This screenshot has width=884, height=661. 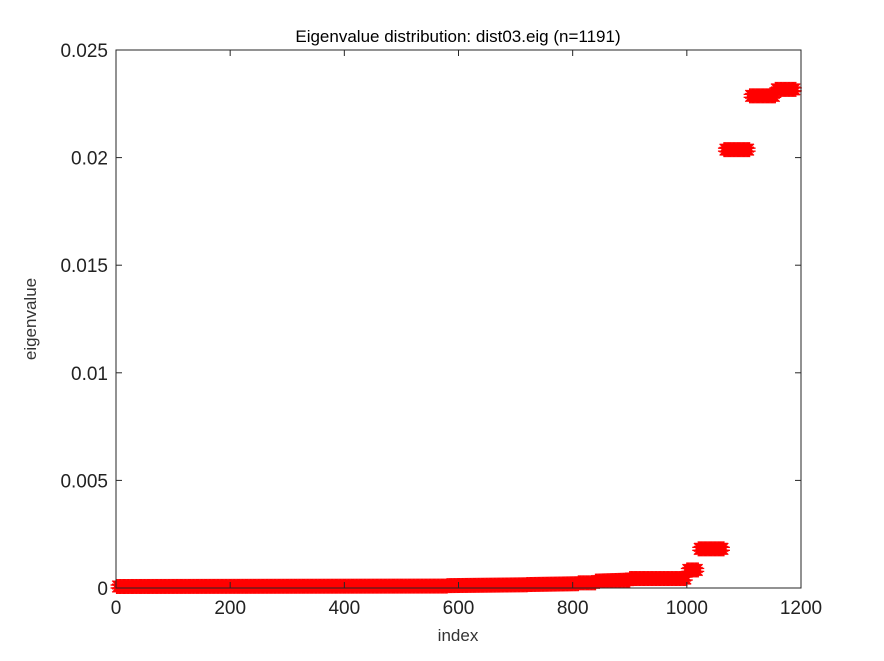 I want to click on y-tick-label: 0.02, so click(x=89, y=159).